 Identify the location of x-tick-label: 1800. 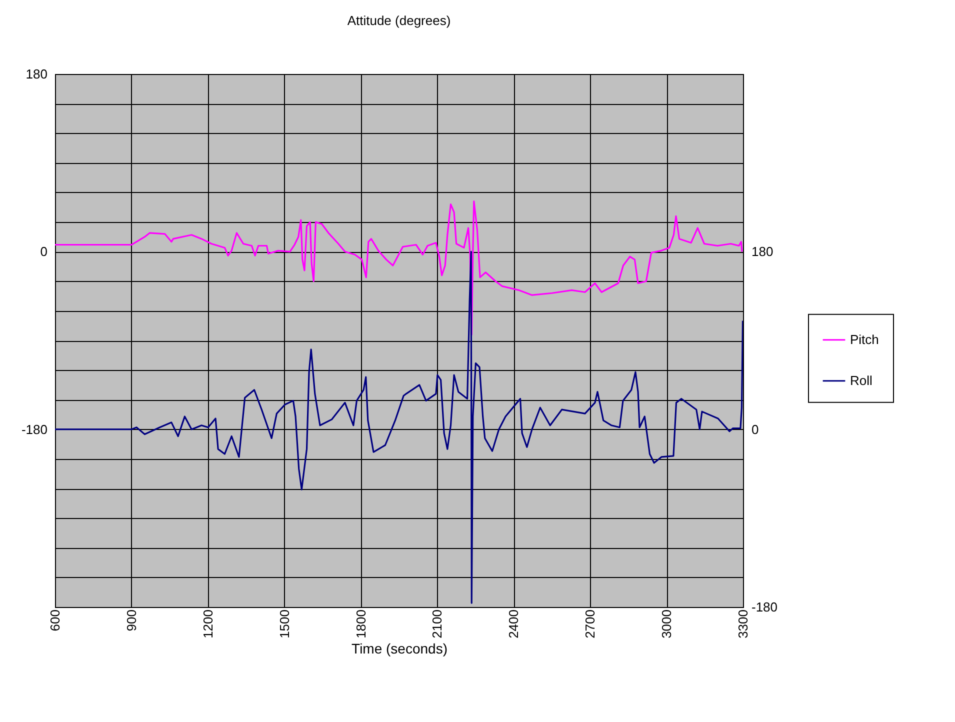
(360, 624).